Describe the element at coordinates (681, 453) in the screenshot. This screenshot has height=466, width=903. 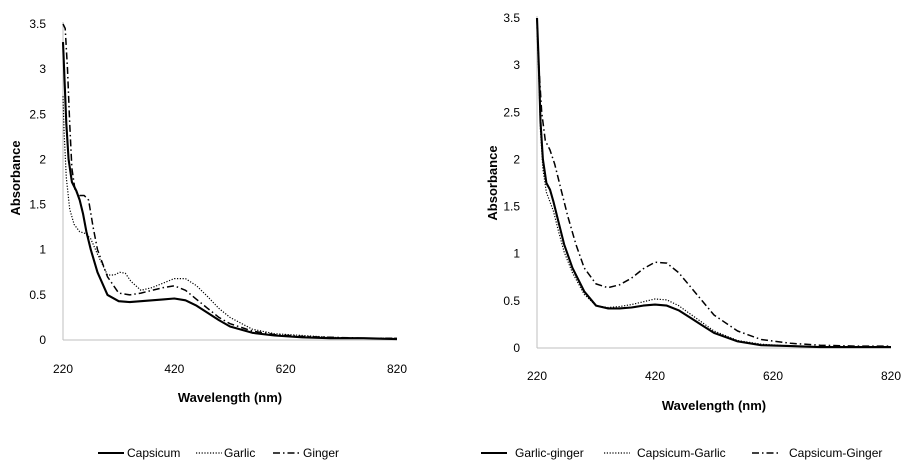
I see `legend-label: Capsicum-Garlic` at that location.